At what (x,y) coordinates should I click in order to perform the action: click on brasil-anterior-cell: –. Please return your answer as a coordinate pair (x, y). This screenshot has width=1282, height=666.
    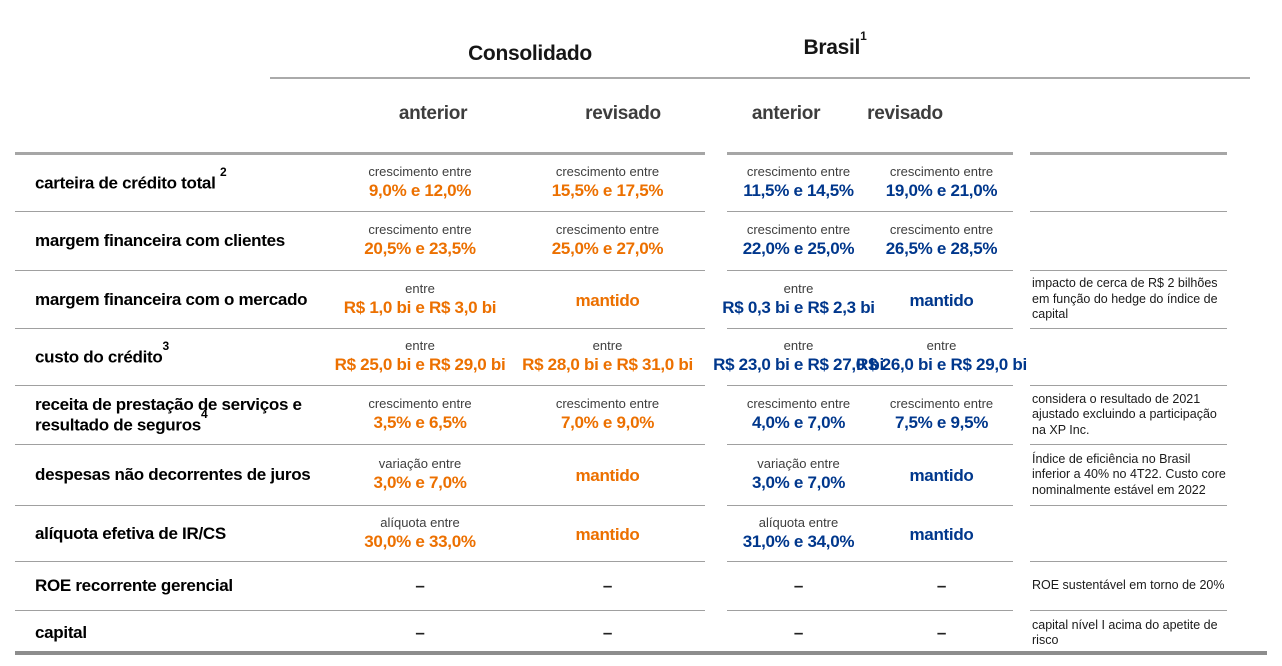
    Looking at the image, I should click on (798, 585).